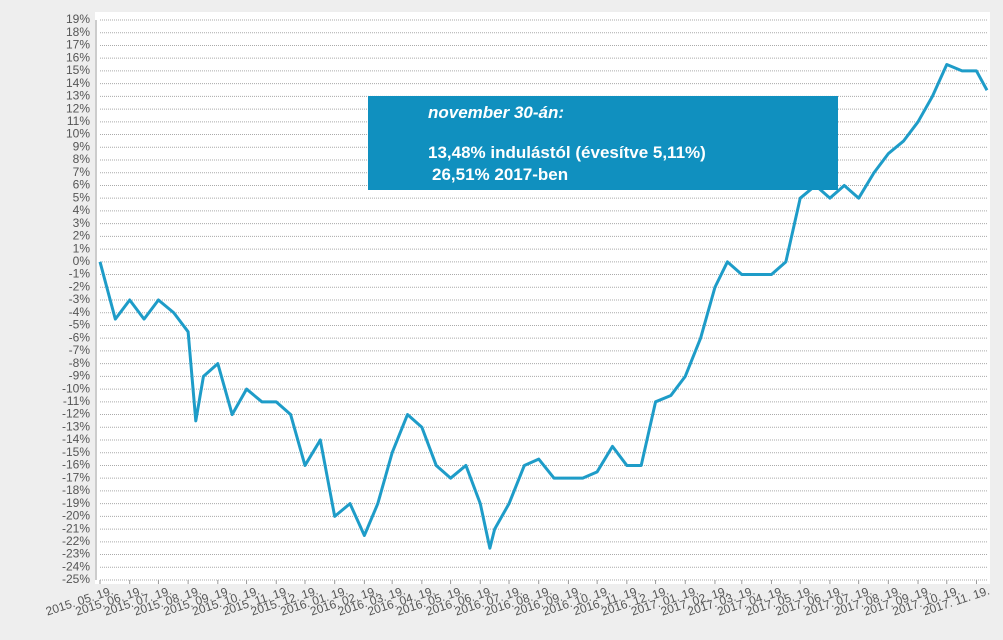 This screenshot has width=1003, height=640. What do you see at coordinates (76, 414) in the screenshot?
I see `y-tick-label: -12%` at bounding box center [76, 414].